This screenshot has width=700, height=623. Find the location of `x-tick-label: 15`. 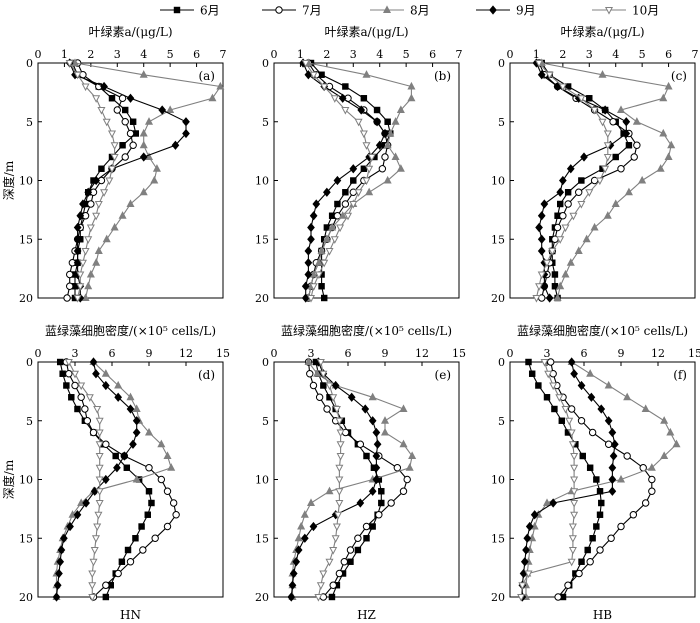

x-tick-label: 15 is located at coordinates (459, 353).